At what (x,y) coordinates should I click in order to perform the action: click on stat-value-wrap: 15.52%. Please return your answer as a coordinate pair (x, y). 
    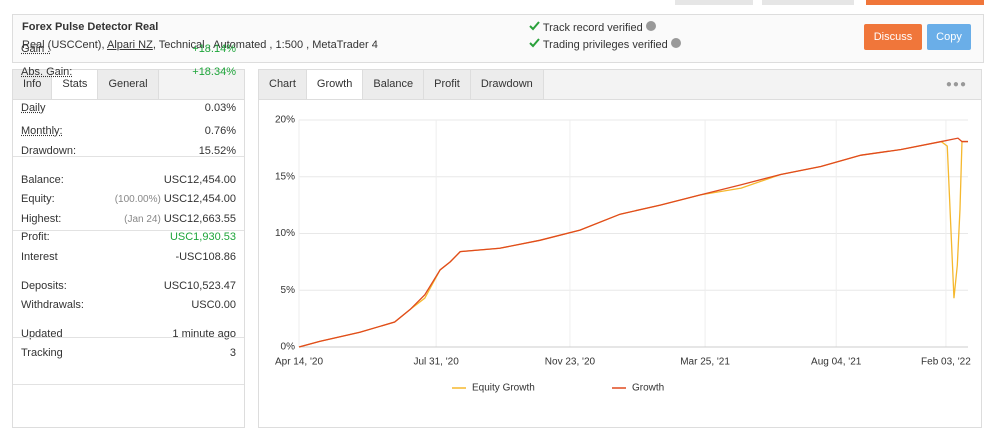
    Looking at the image, I should click on (217, 151).